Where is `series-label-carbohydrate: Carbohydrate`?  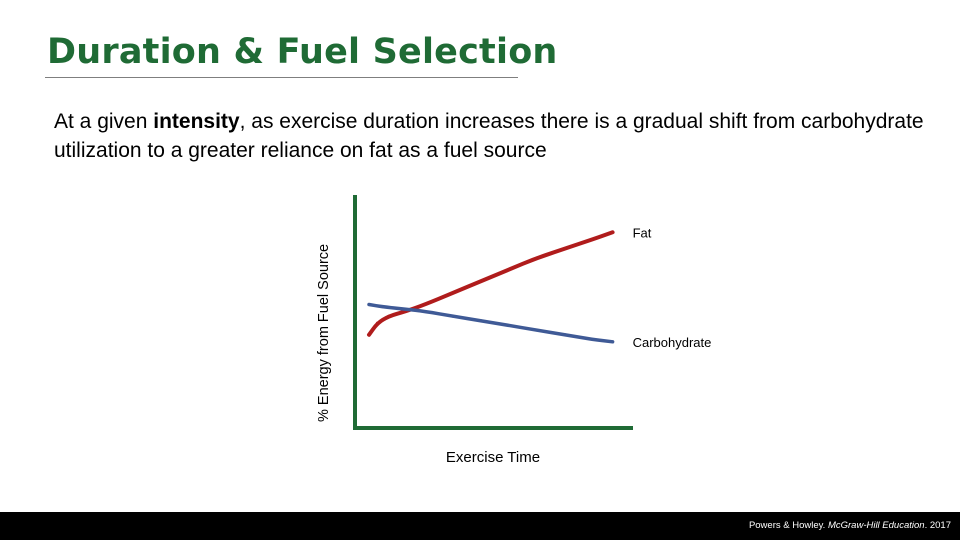
series-label-carbohydrate: Carbohydrate is located at coordinates (672, 342).